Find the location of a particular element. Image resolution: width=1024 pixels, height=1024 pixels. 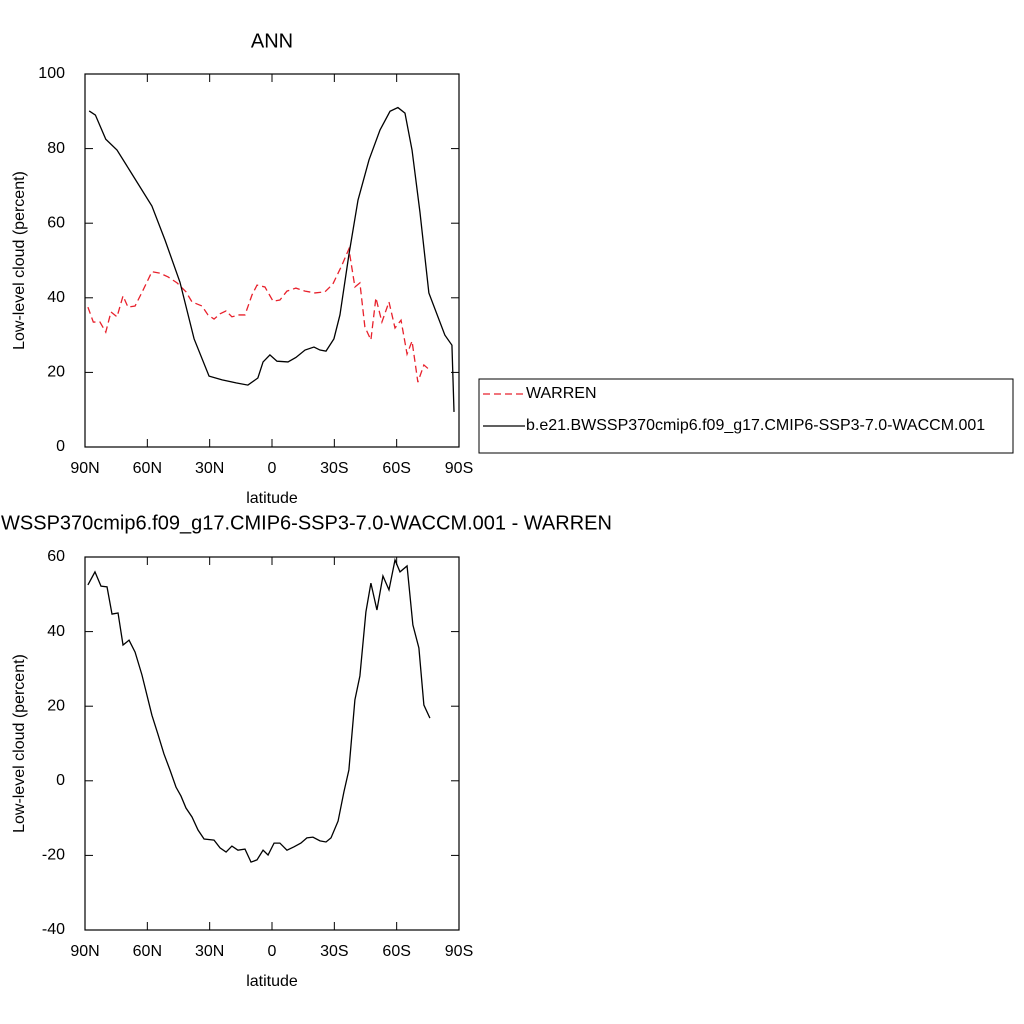

legend-label: WARREN is located at coordinates (561, 393).